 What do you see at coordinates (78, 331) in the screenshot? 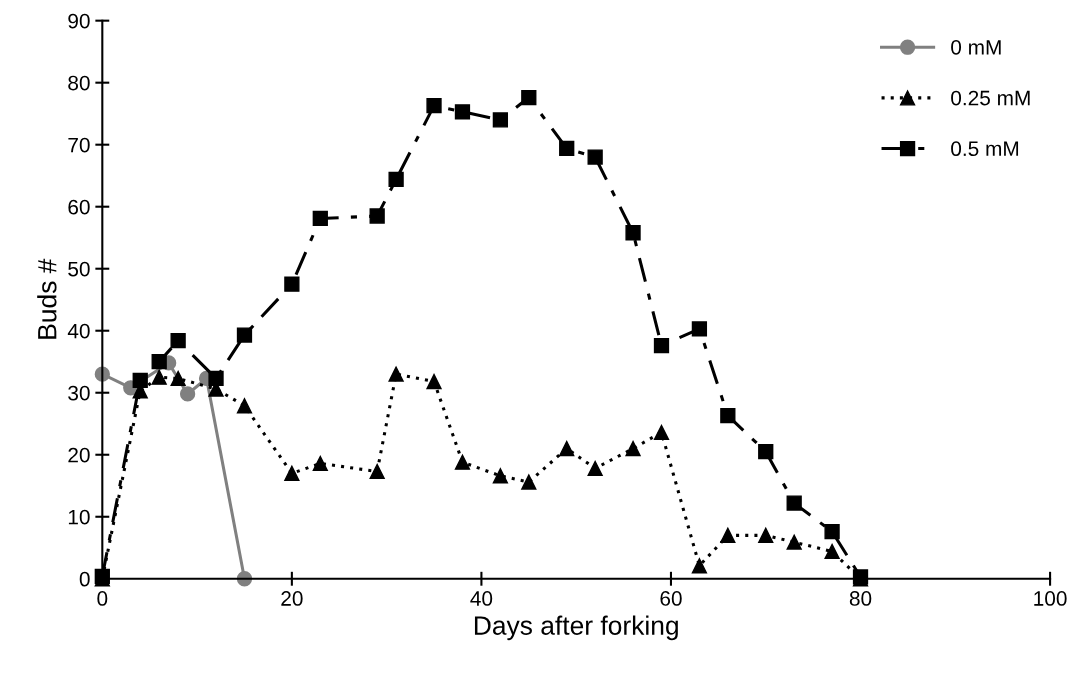
I see `y-tick-label: 40` at bounding box center [78, 331].